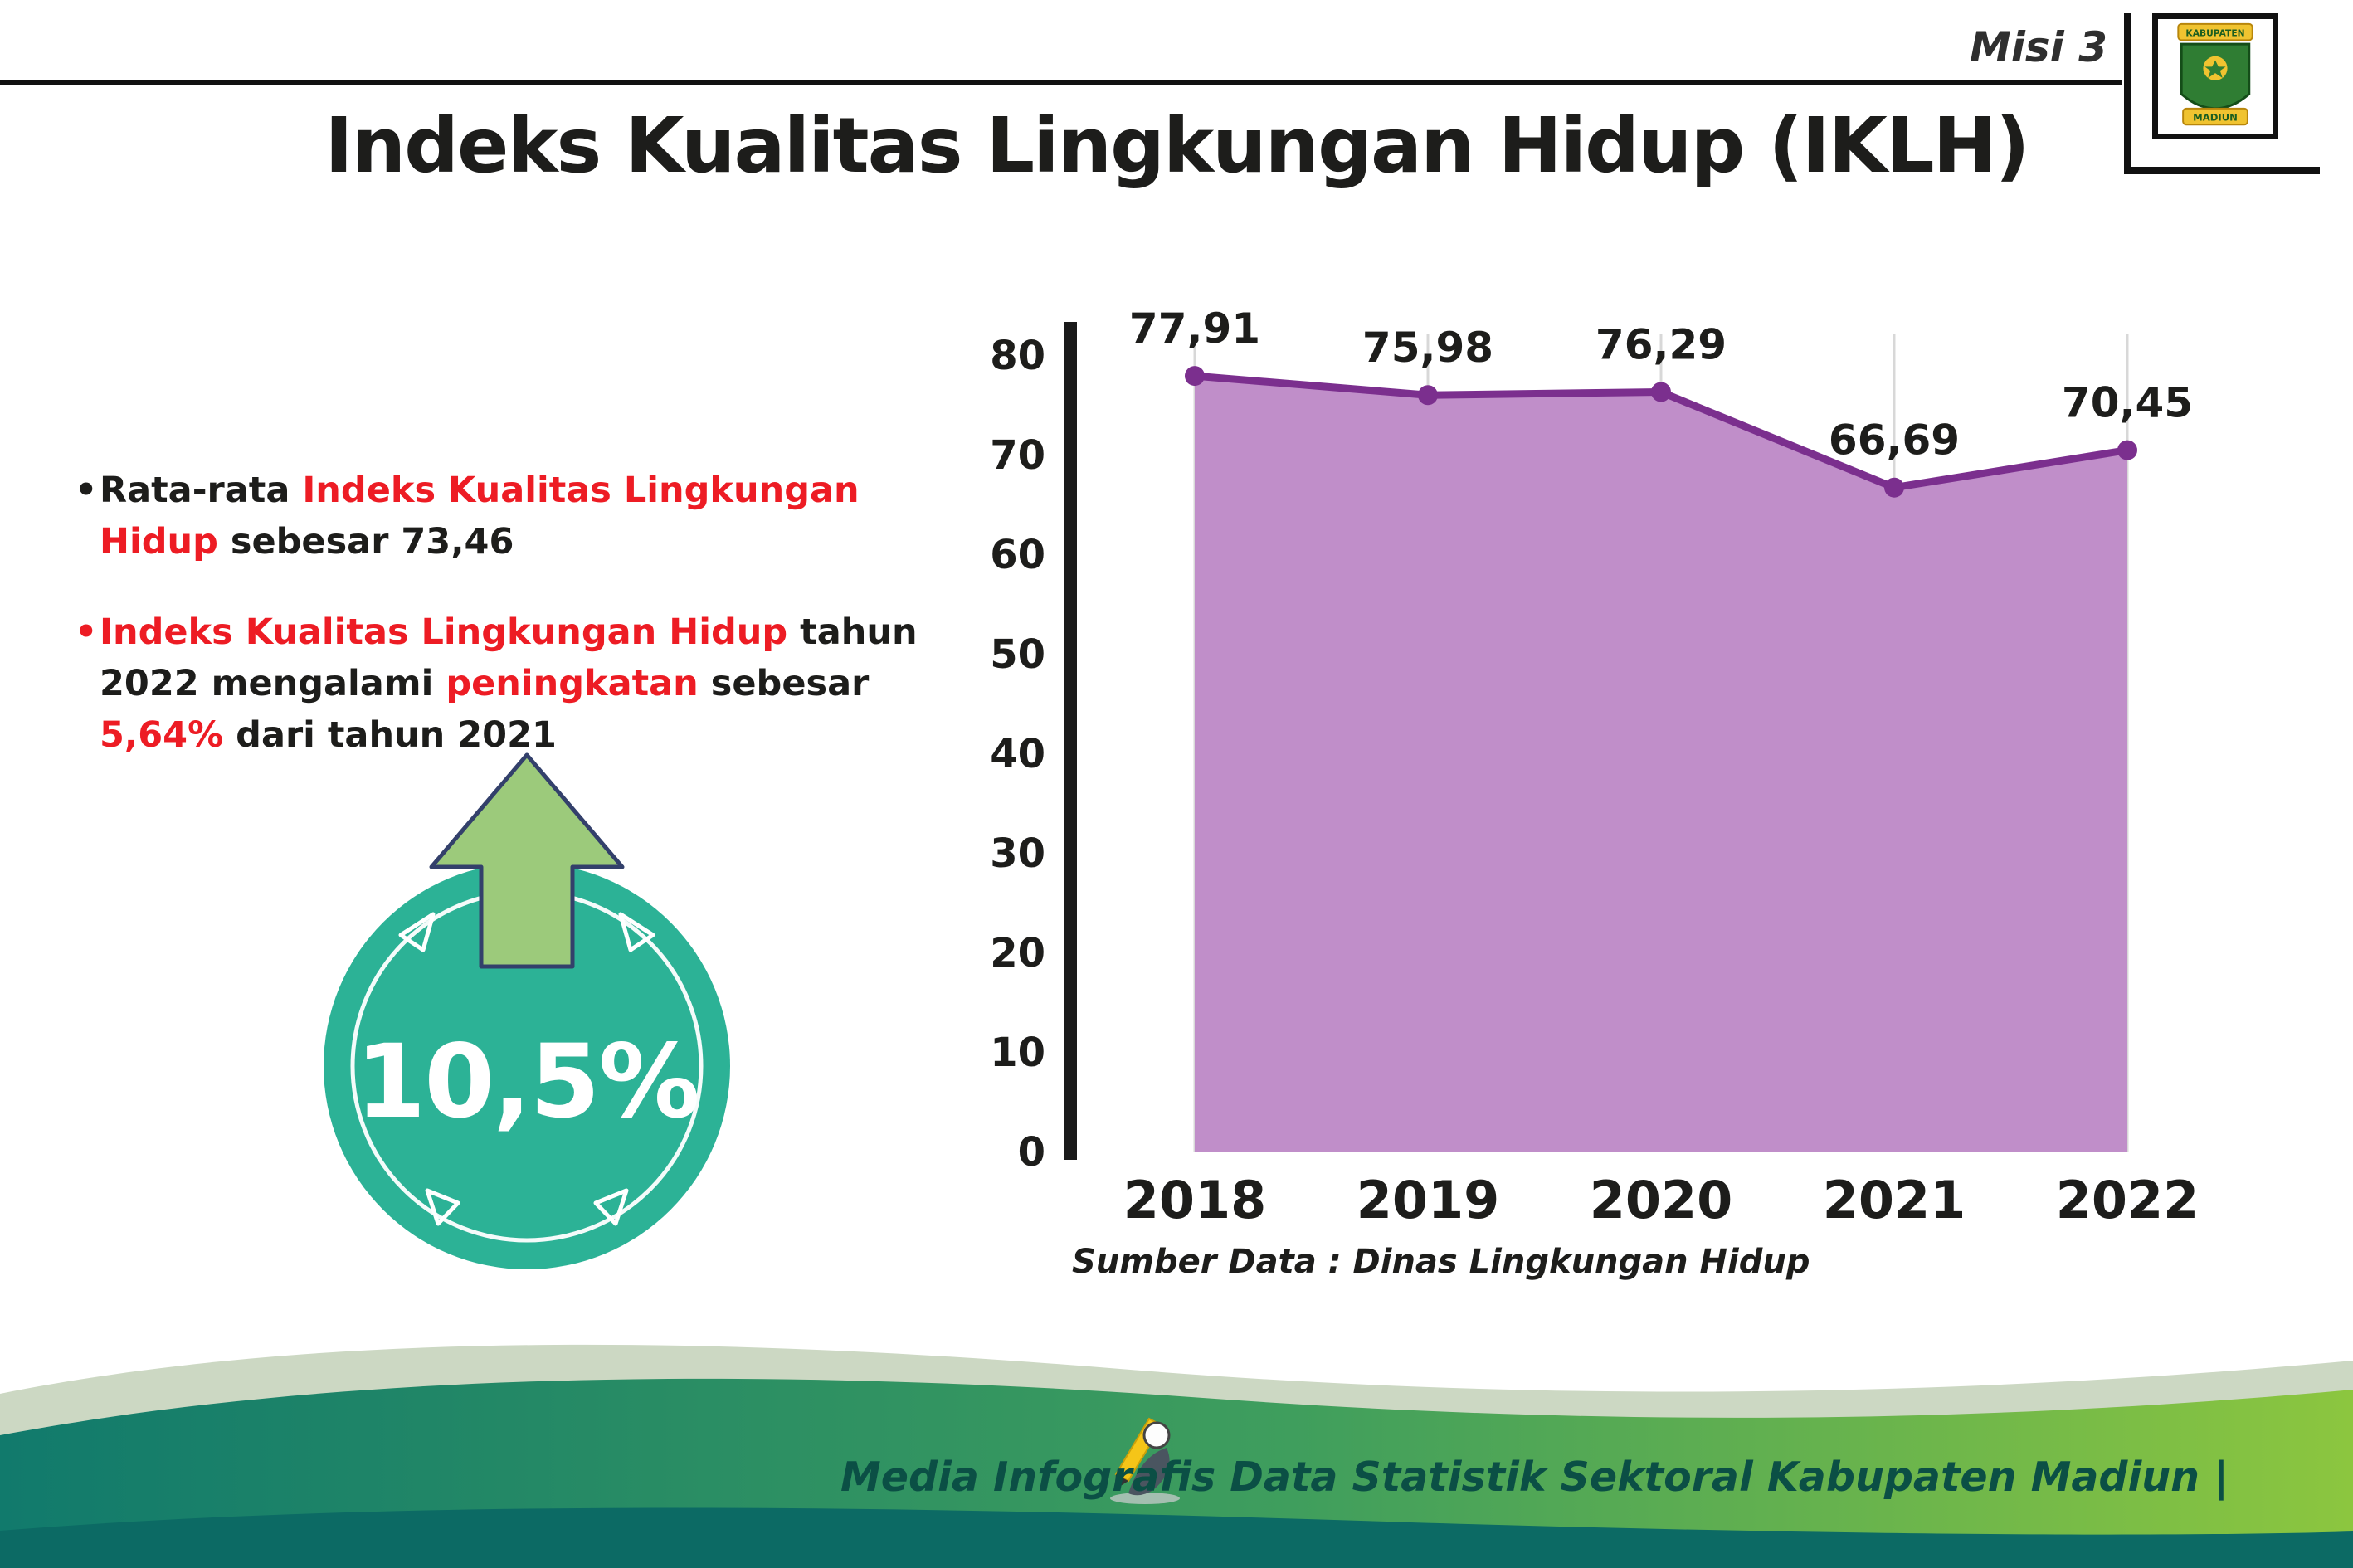 The image size is (2353, 1568). Describe the element at coordinates (365, 542) in the screenshot. I see `bullet-segment: sebesar 73,46` at that location.